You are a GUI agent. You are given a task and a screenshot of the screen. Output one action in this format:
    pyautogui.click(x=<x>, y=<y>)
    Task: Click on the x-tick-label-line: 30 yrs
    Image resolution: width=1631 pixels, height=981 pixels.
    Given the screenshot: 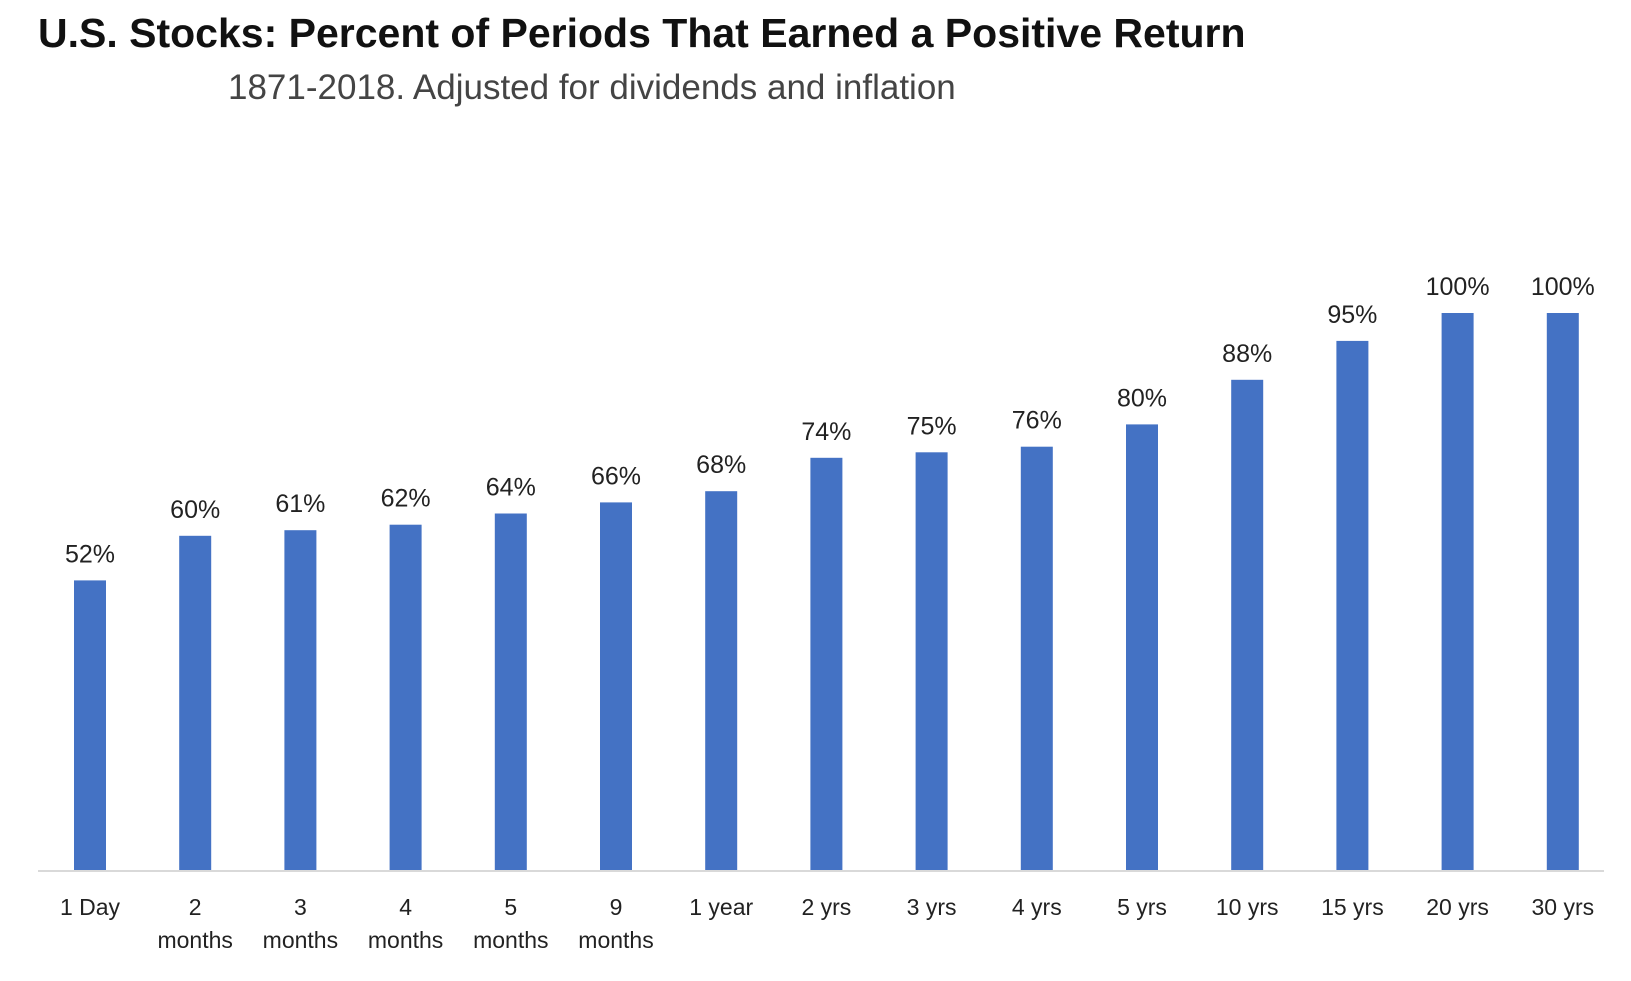 What is the action you would take?
    pyautogui.click(x=1562, y=907)
    